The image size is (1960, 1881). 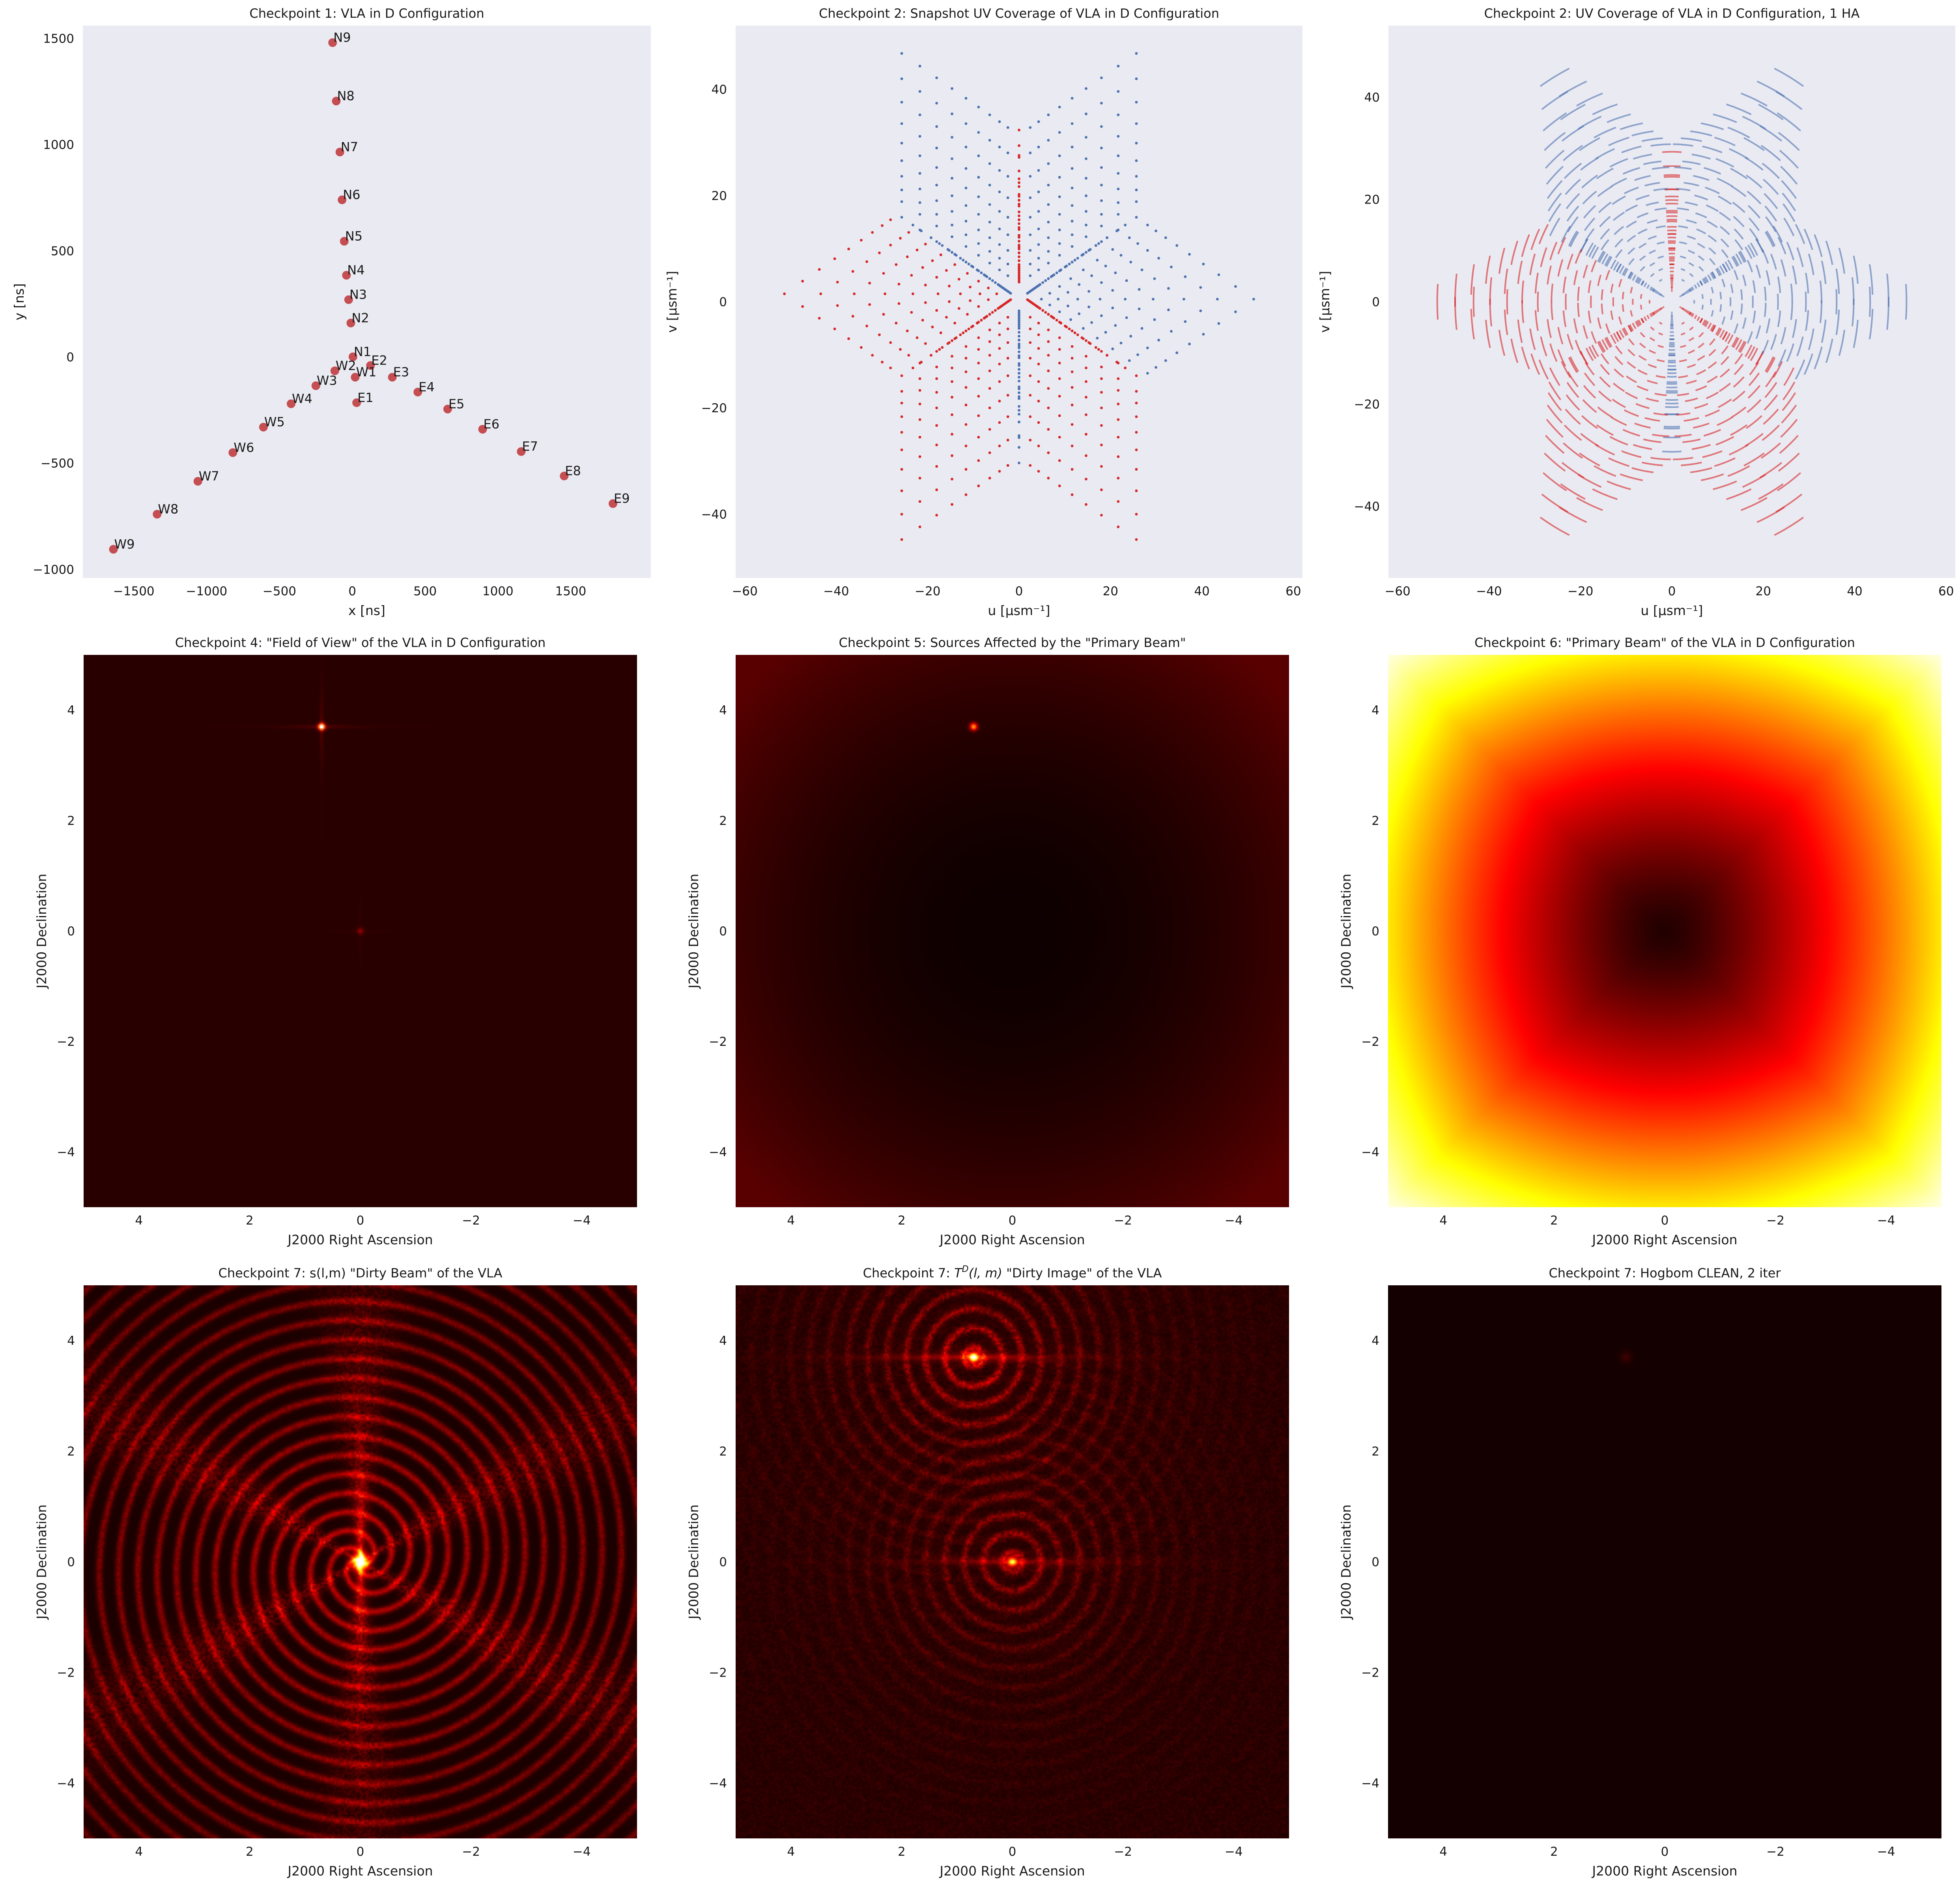 What do you see at coordinates (718, 1152) in the screenshot?
I see `y-tick-label: −4` at bounding box center [718, 1152].